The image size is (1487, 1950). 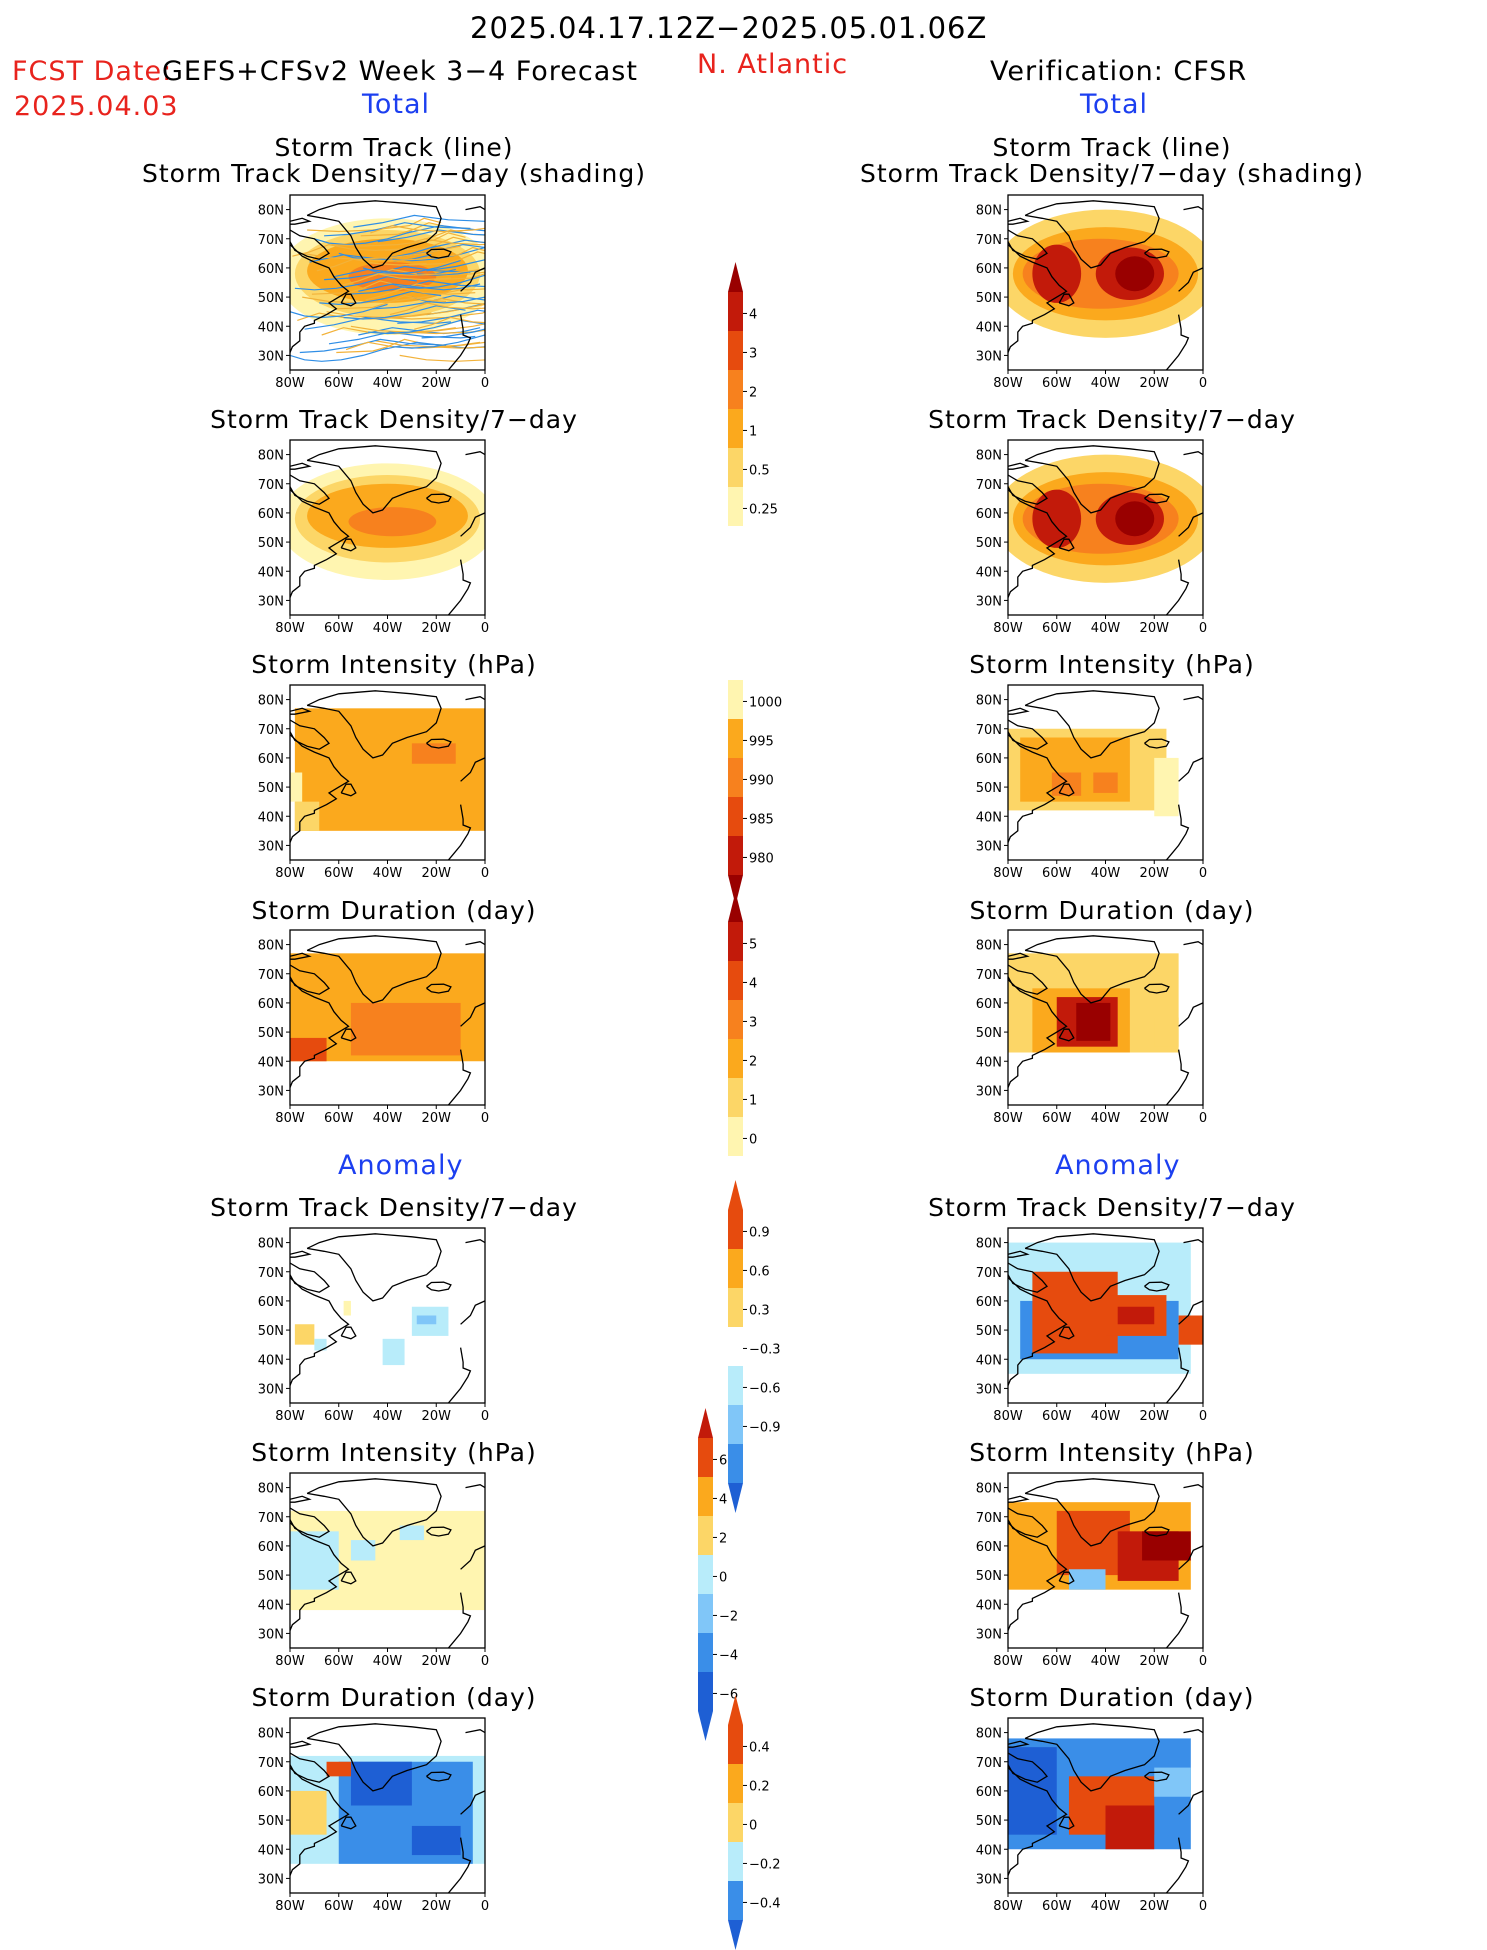 I want to click on model-label: GEFS+CFSv2 Week 3−4 Forecast, so click(x=400, y=71).